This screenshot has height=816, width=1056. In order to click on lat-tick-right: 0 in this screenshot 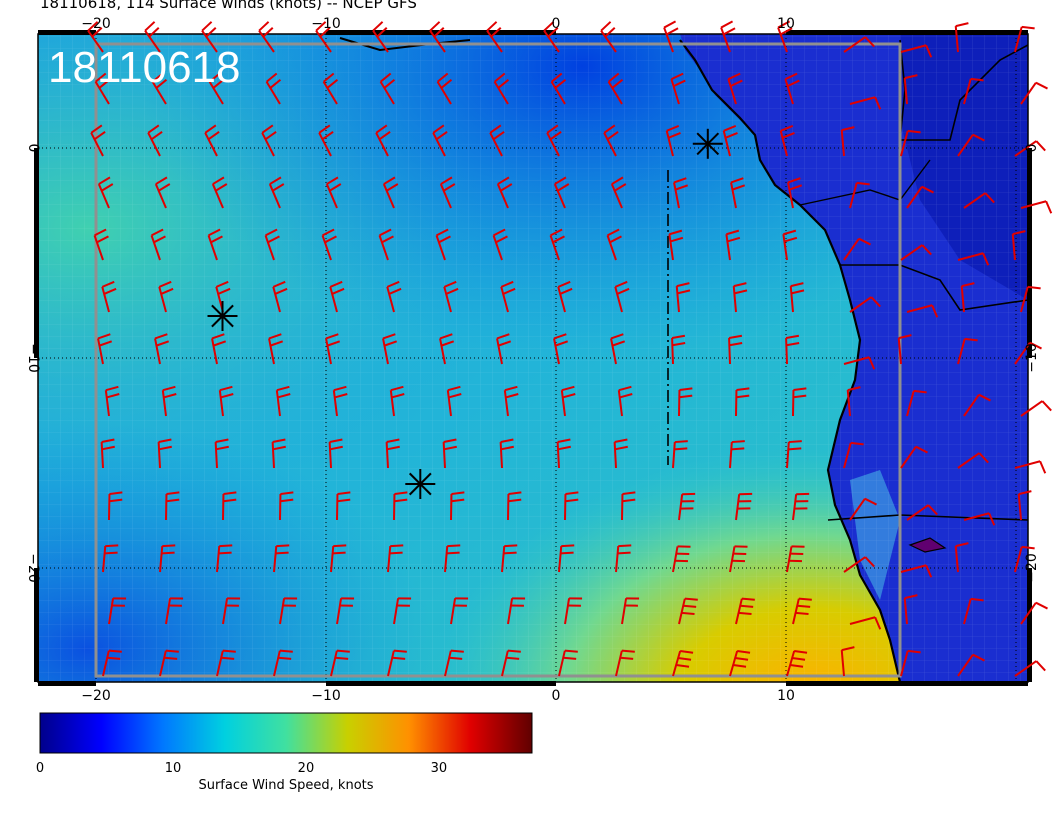, I will do `click(1032, 148)`.